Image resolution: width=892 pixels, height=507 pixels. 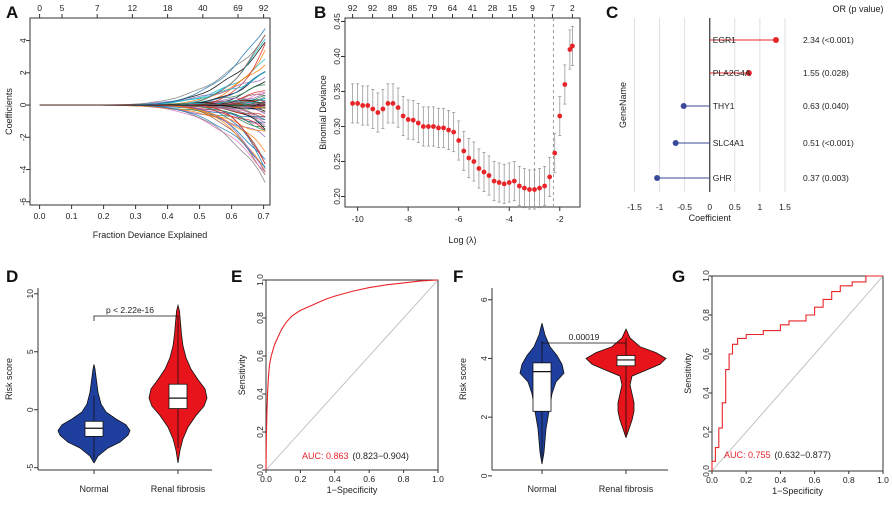 What do you see at coordinates (337, 196) in the screenshot?
I see `y-tick-label: 0.20` at bounding box center [337, 196].